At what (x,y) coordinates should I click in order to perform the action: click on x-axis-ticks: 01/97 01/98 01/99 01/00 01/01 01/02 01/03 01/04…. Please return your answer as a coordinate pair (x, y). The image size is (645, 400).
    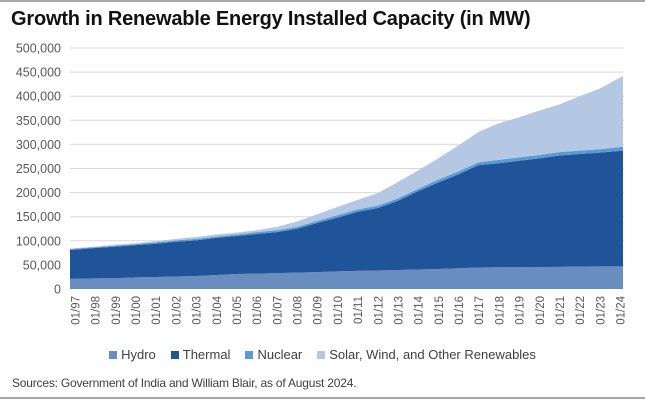
    Looking at the image, I should click on (349, 309).